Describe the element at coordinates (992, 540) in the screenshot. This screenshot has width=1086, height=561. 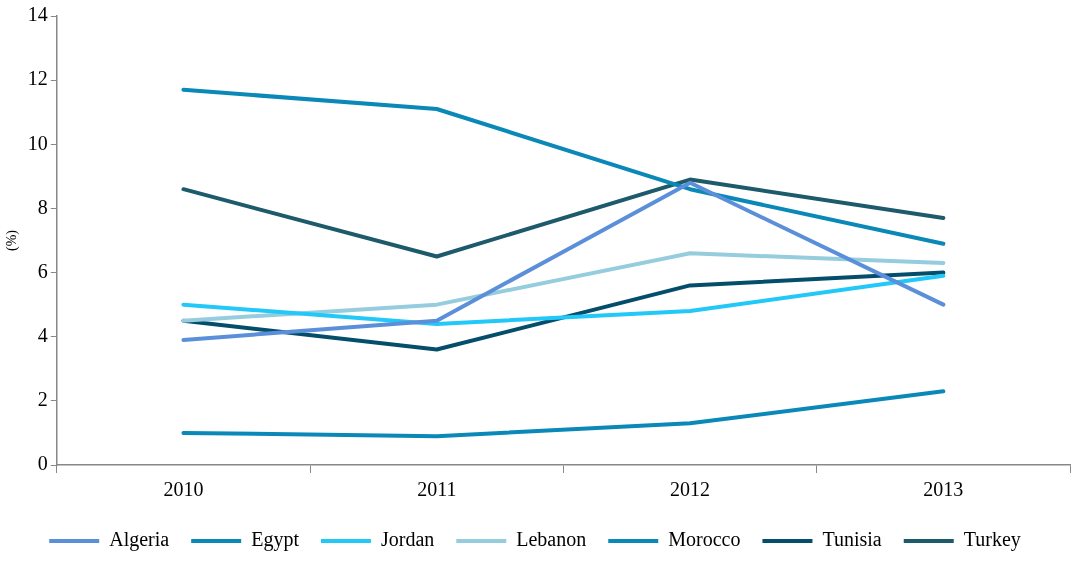
I see `legend-label: Turkey` at that location.